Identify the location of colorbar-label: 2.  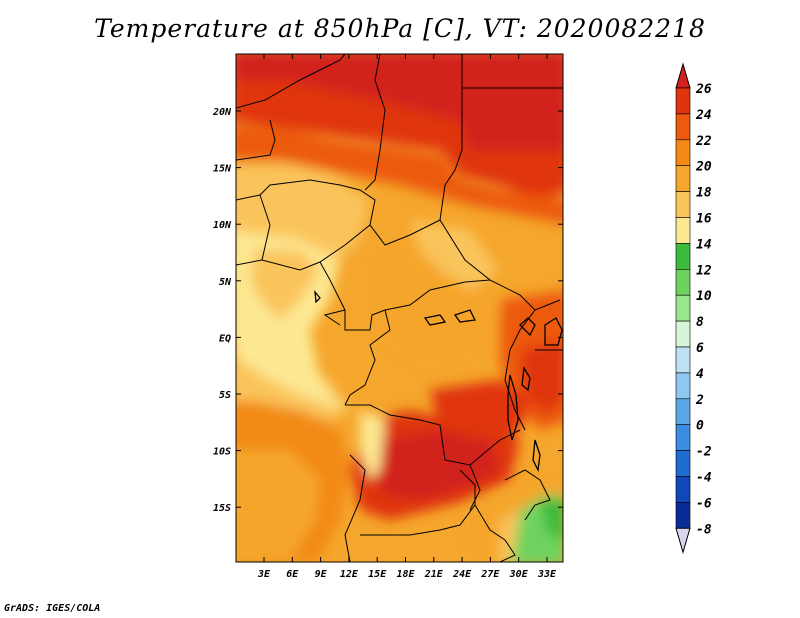
(699, 400).